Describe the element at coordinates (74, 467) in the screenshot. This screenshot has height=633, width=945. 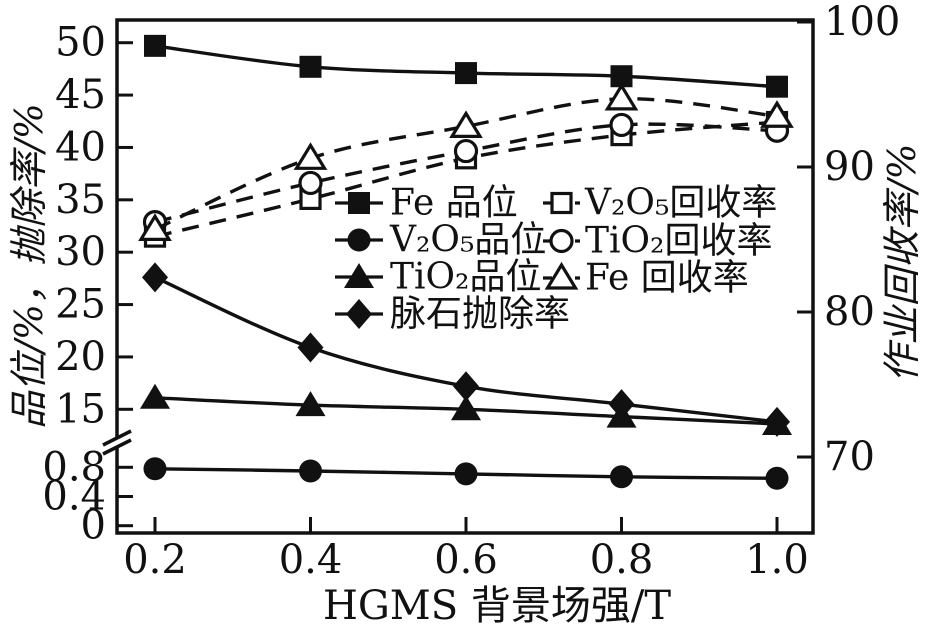
I see `y-left-tick-label: 0.8` at that location.